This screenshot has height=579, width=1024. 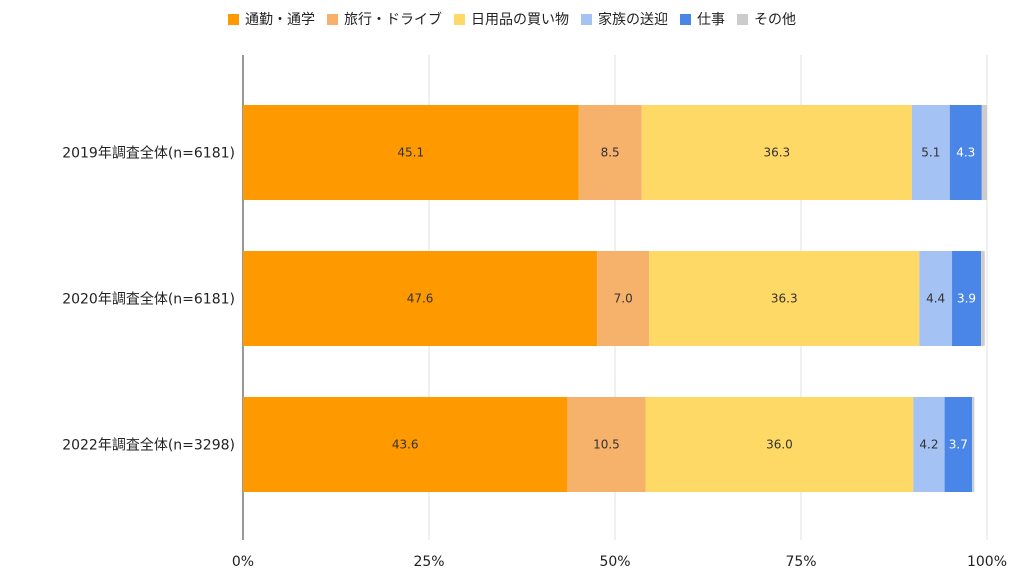 I want to click on data-label: 4.2, so click(x=928, y=445).